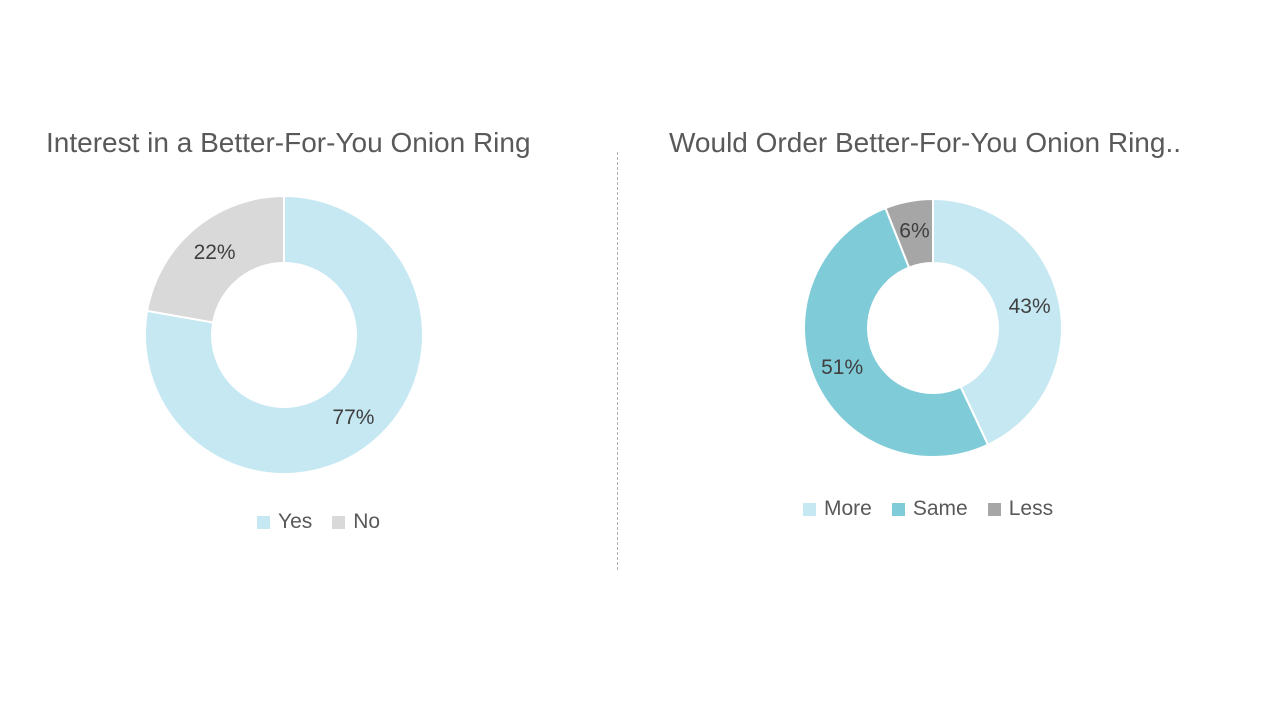 Image resolution: width=1280 pixels, height=720 pixels. Describe the element at coordinates (997, 322) in the screenshot. I see `donut-slice-would-order-more` at that location.